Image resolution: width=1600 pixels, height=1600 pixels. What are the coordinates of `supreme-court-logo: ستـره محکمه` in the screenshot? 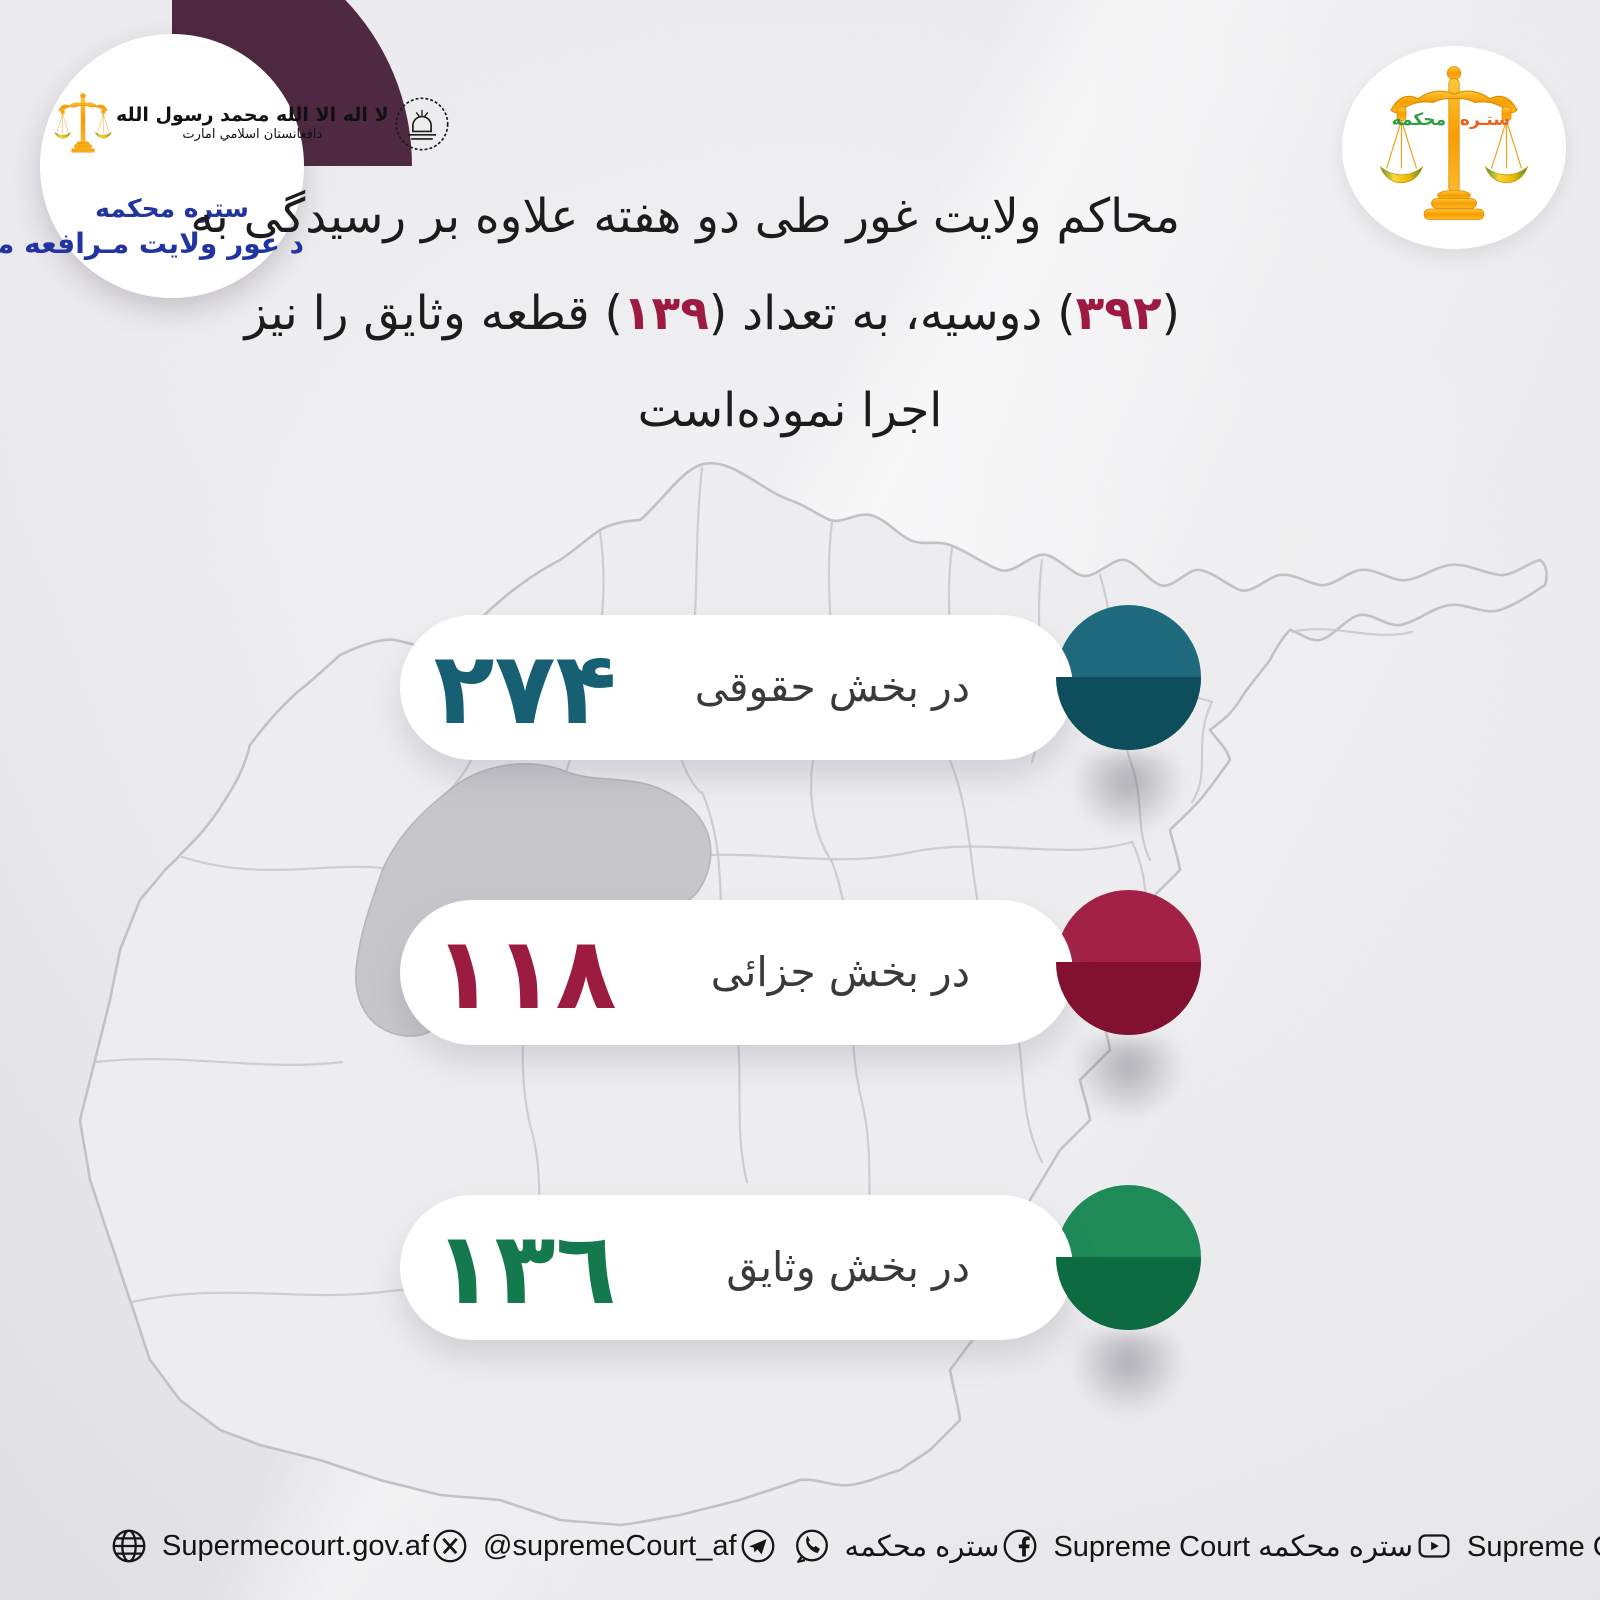 It's located at (1454, 147).